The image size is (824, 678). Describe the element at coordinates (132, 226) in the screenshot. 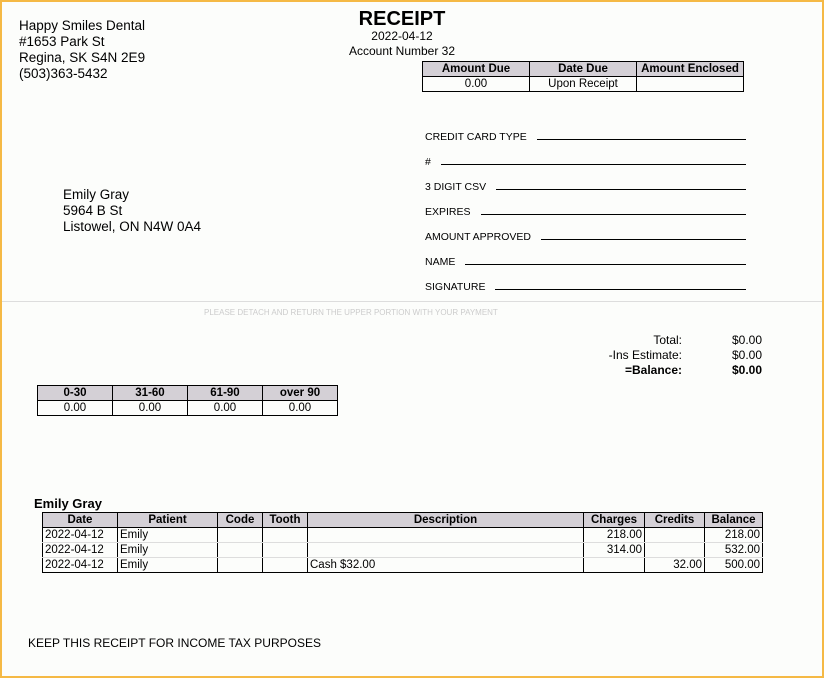

I see `recipient-address2: Listowel, ON N4W 0A4` at that location.